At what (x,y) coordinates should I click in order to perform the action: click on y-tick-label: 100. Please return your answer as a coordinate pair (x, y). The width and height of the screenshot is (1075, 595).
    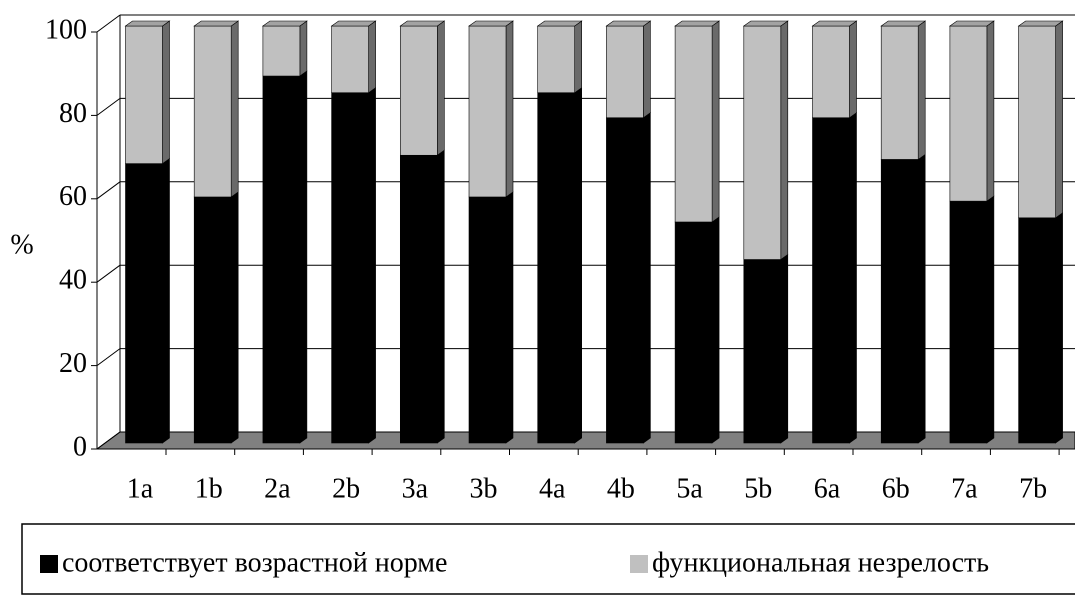
    Looking at the image, I should click on (66, 29).